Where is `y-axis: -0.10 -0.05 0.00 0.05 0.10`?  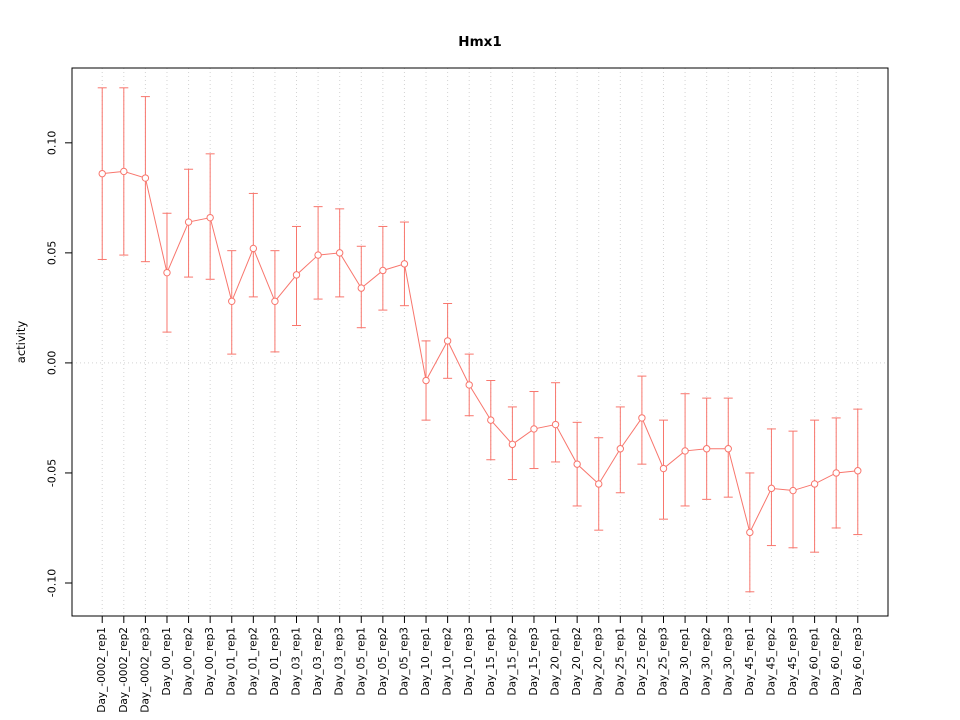 y-axis: -0.10 -0.05 0.00 0.05 0.10 is located at coordinates (59, 364).